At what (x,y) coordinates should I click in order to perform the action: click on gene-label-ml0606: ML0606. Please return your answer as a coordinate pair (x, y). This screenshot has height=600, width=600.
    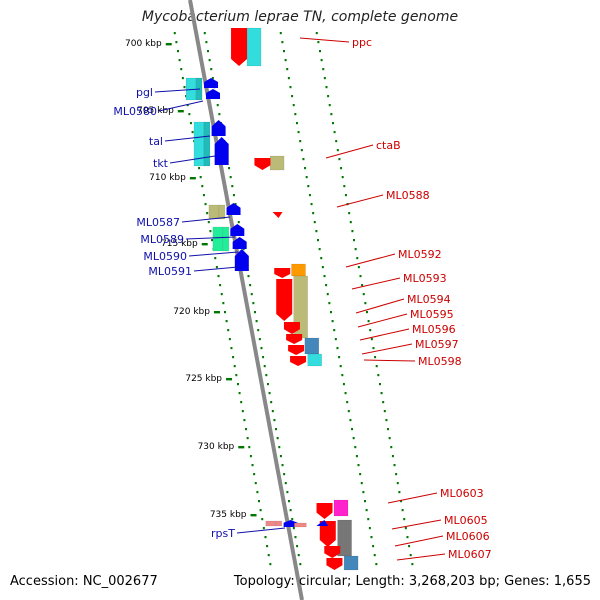
    Looking at the image, I should click on (468, 536).